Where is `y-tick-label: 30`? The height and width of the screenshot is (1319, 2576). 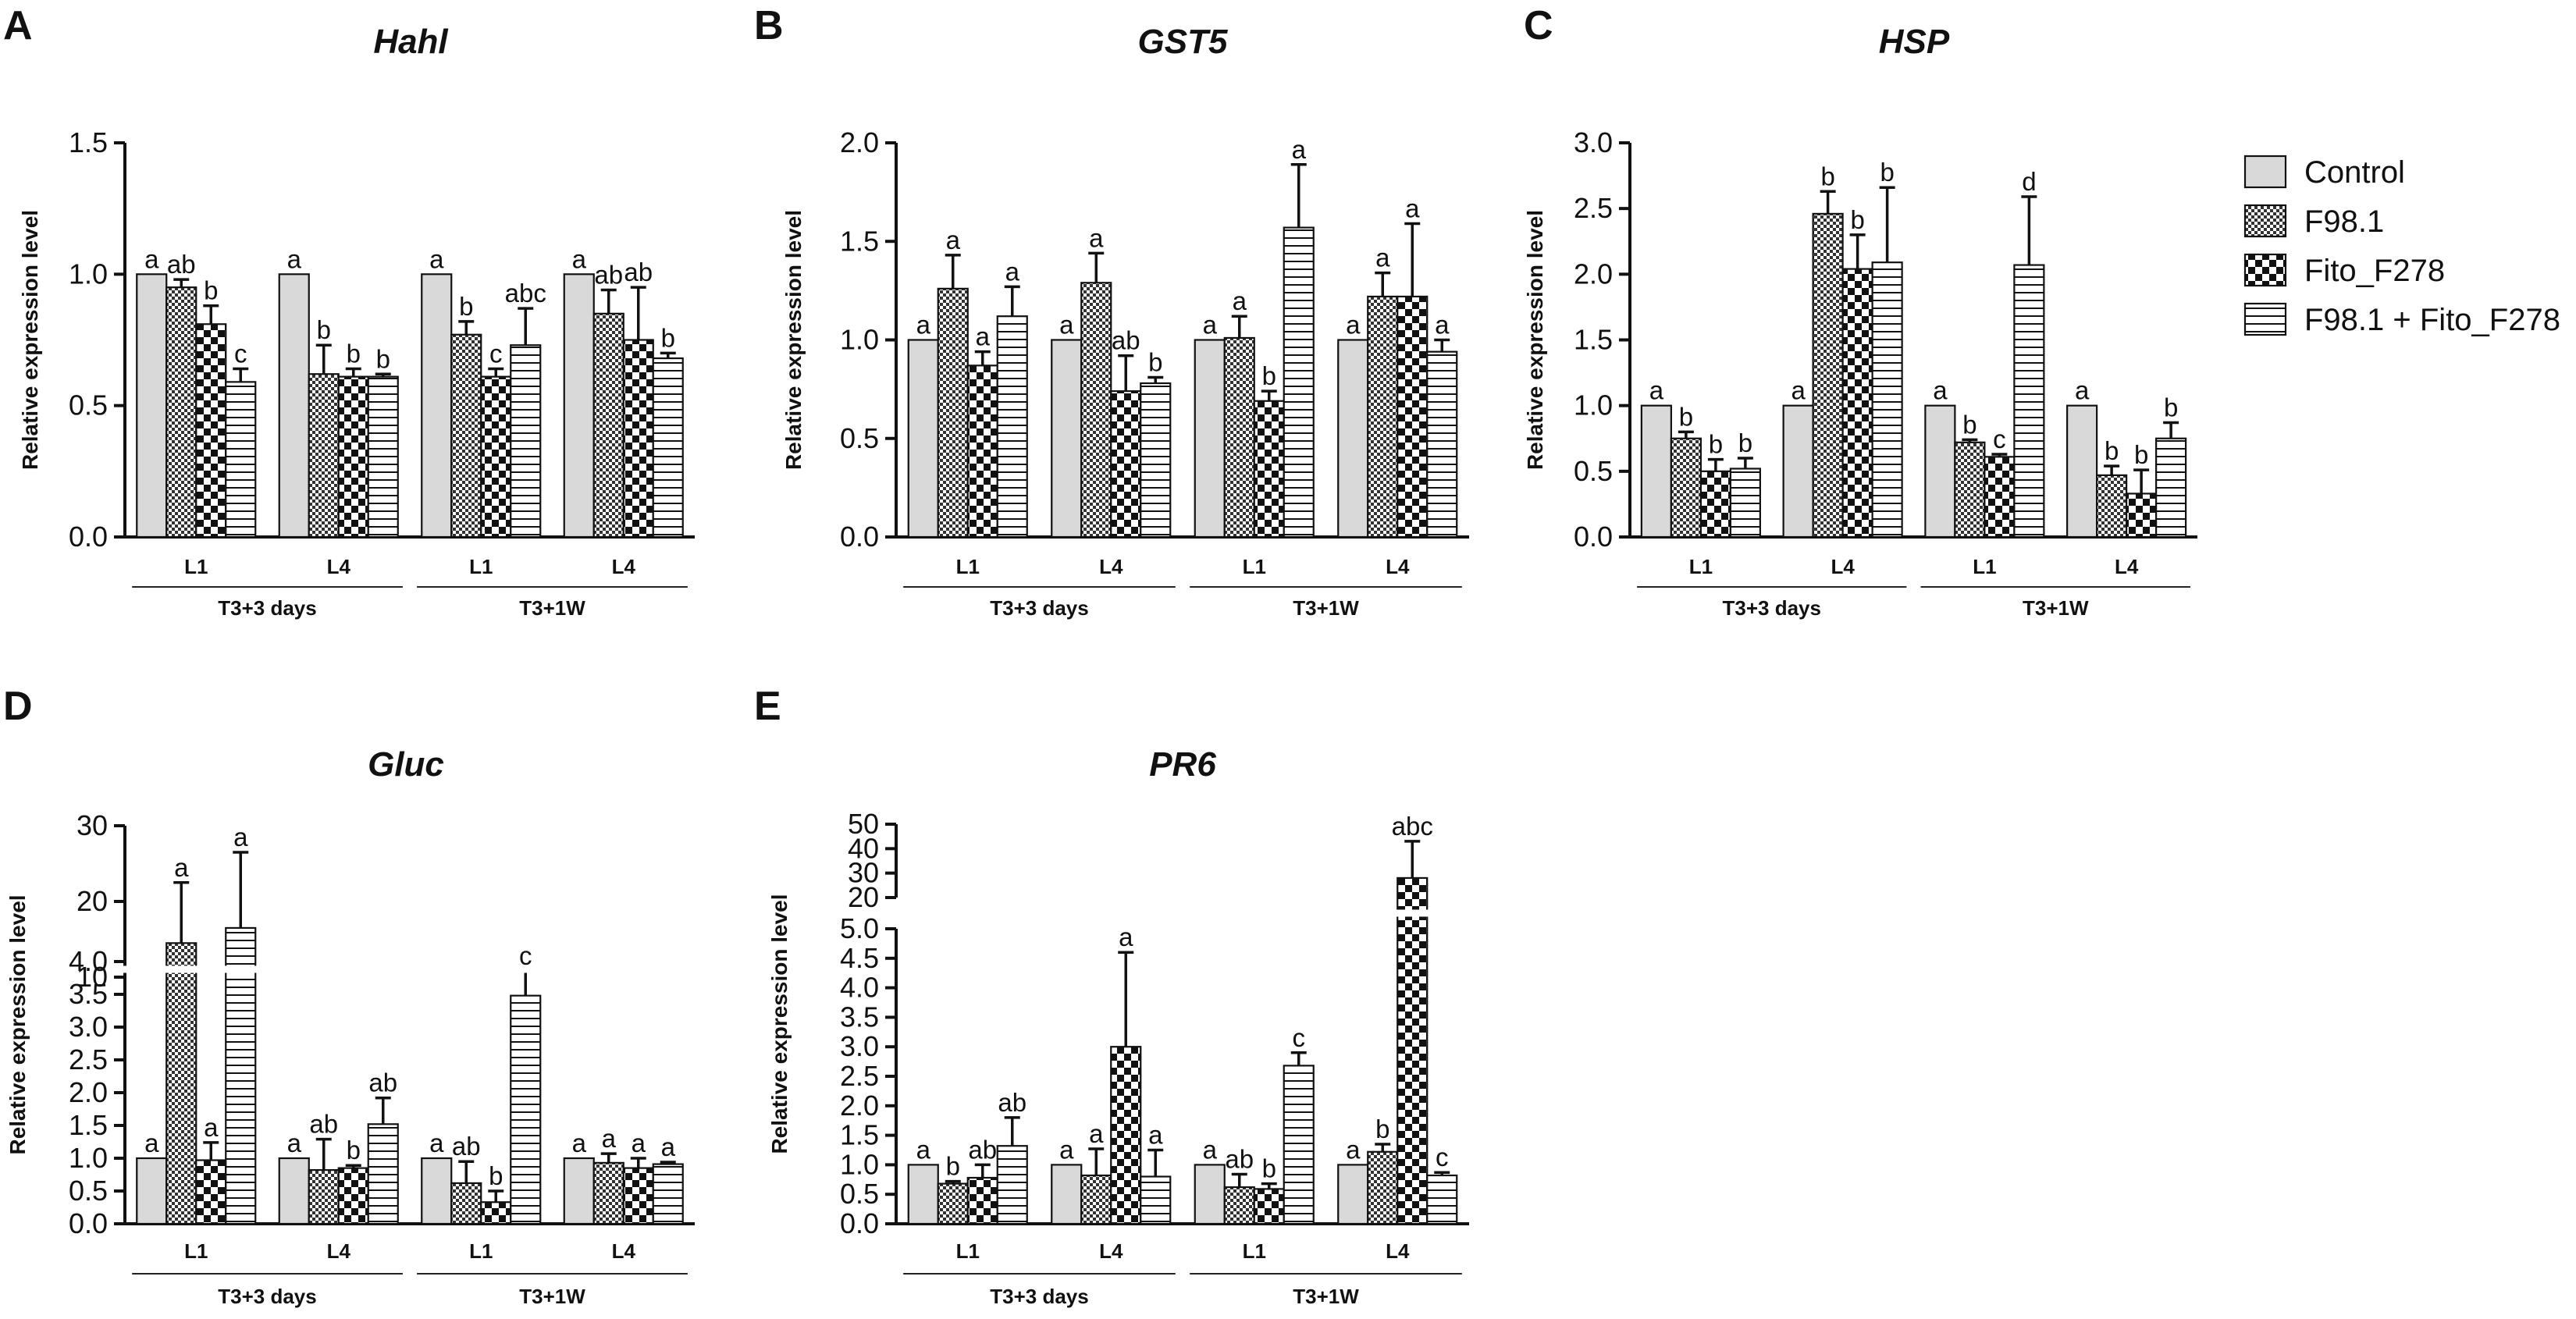 y-tick-label: 30 is located at coordinates (92, 825).